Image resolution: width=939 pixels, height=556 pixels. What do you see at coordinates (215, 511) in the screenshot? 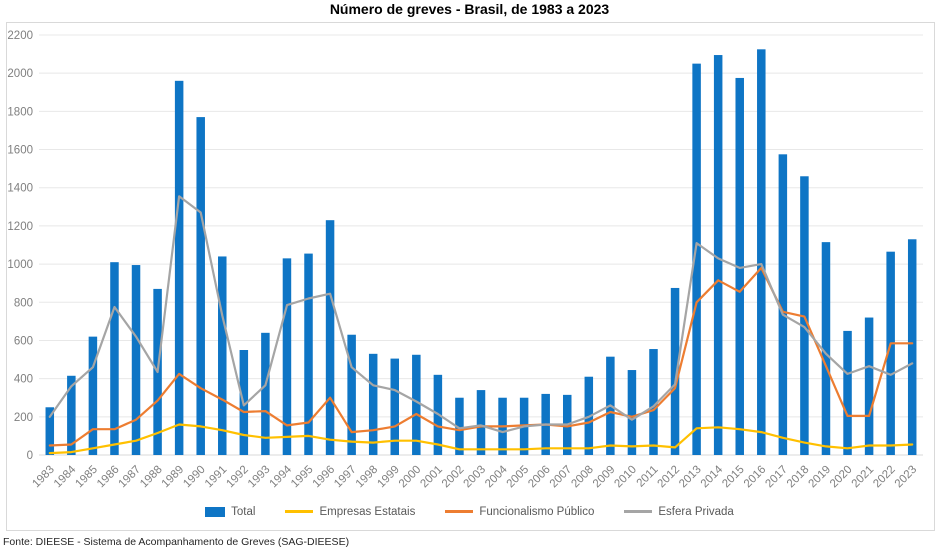
I see `legend-bar-swatch-total` at bounding box center [215, 511].